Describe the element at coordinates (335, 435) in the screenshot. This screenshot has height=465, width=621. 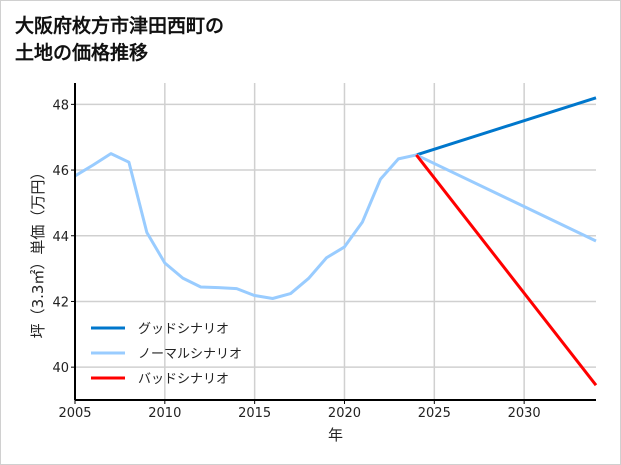
I see `x-axis-label: 年` at that location.